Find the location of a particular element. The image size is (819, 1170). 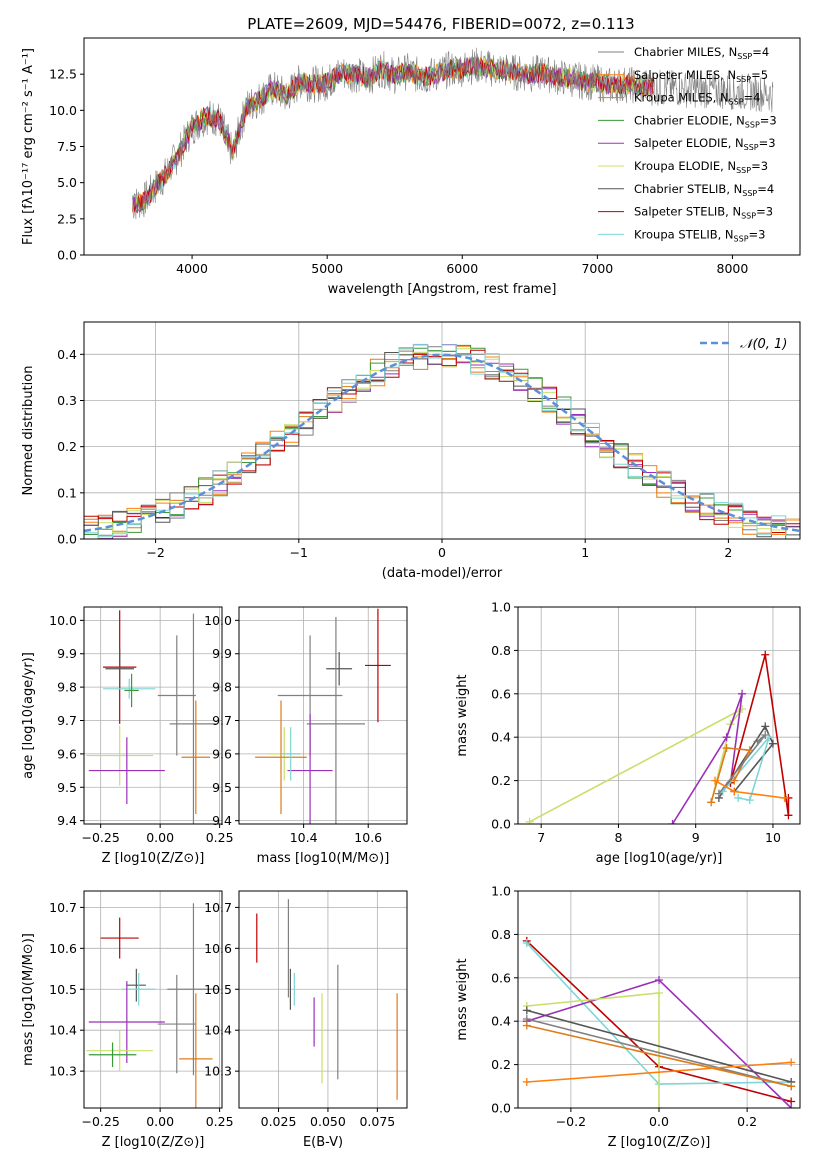

axes-frame is located at coordinates (659, 715).